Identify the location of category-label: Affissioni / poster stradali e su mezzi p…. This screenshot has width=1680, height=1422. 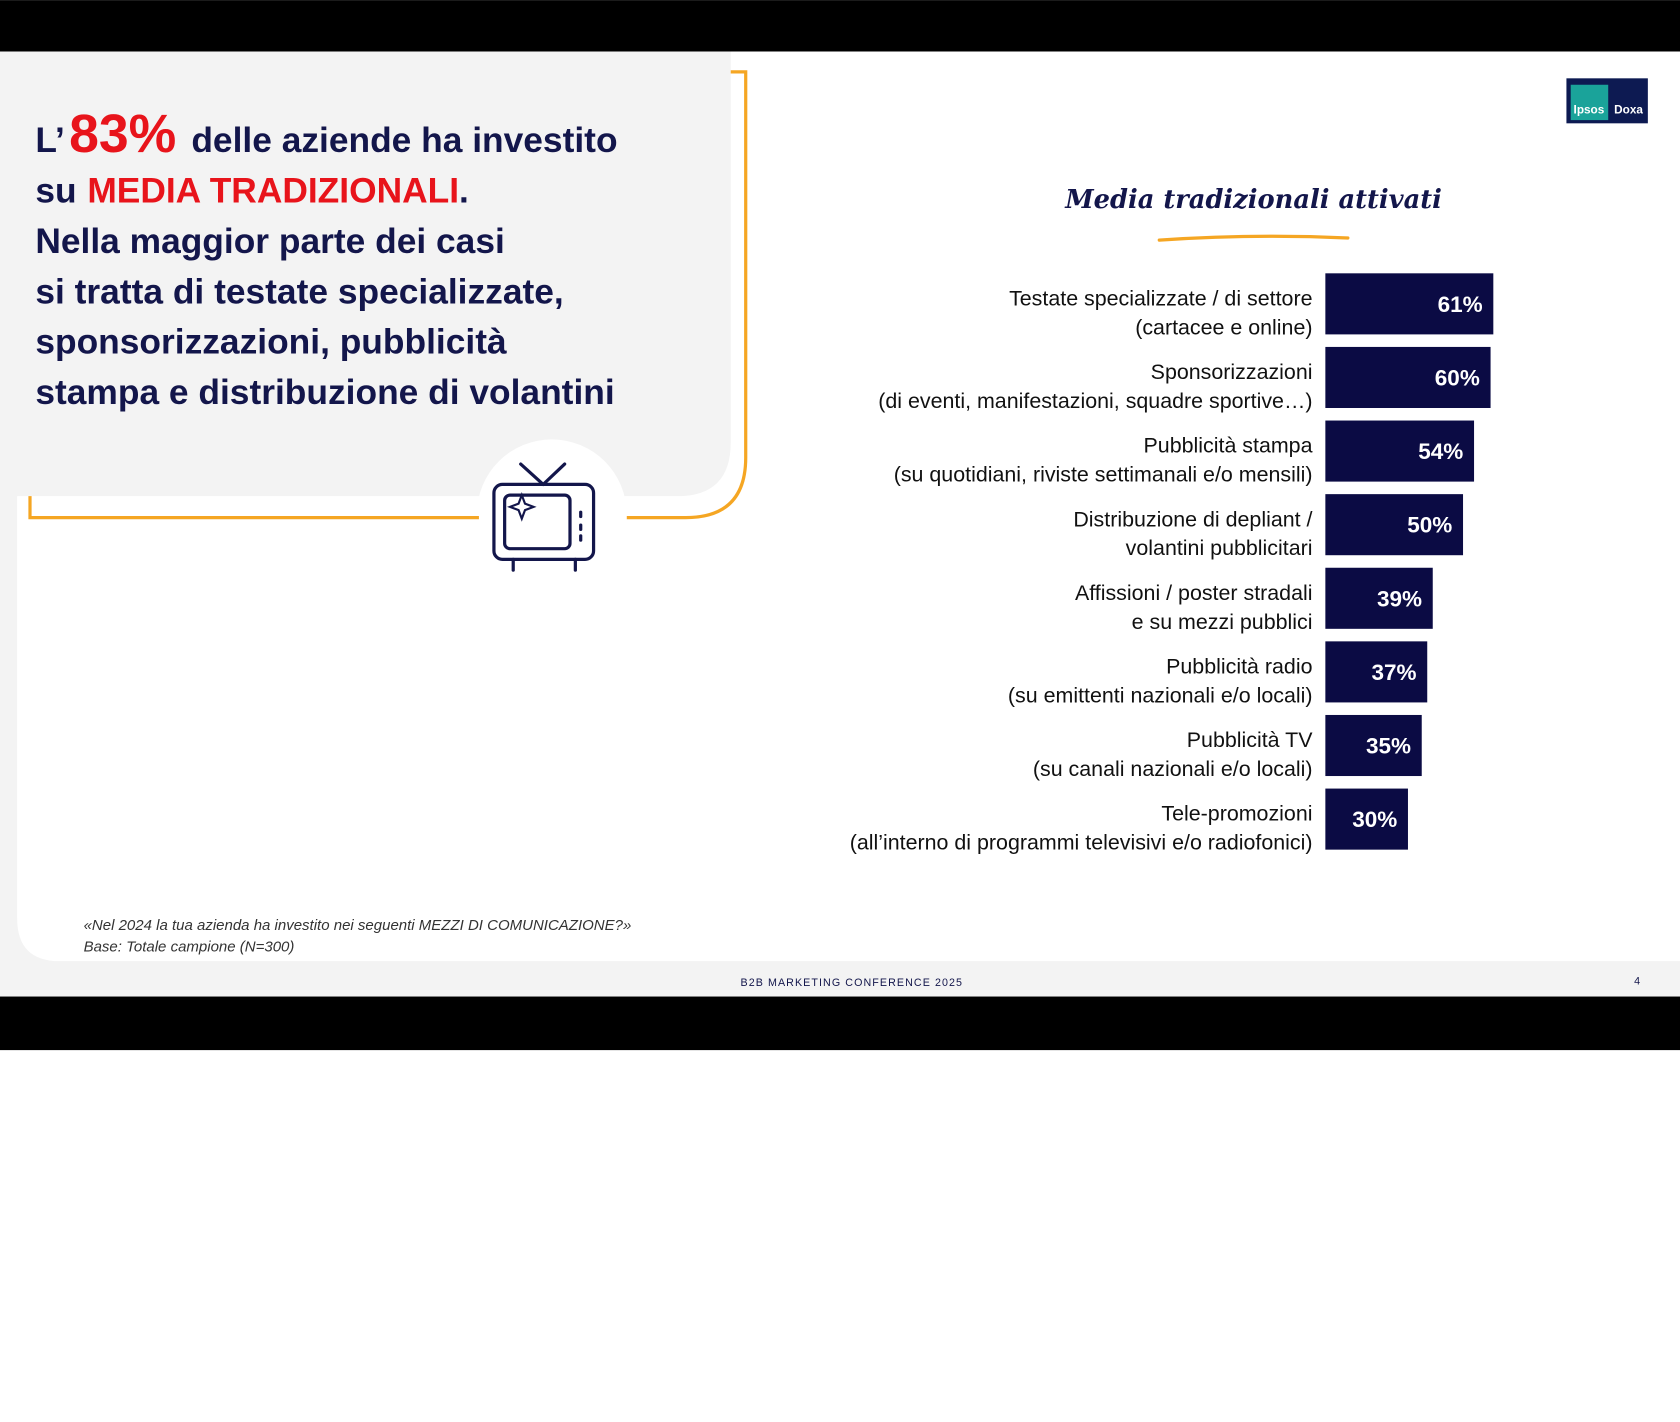
(1194, 607).